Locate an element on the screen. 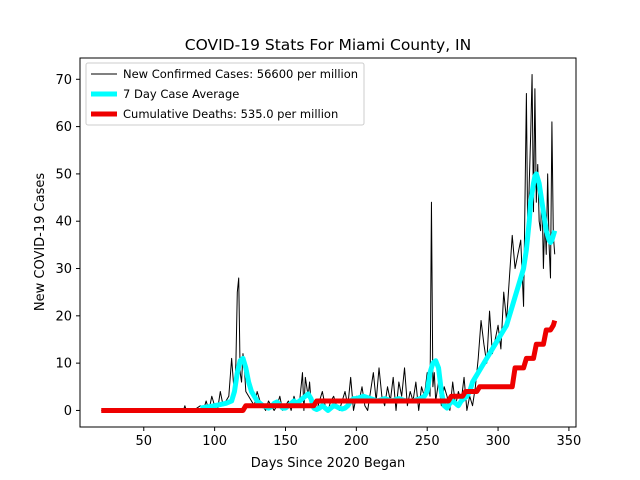  x-tick-label: 250 is located at coordinates (427, 441).